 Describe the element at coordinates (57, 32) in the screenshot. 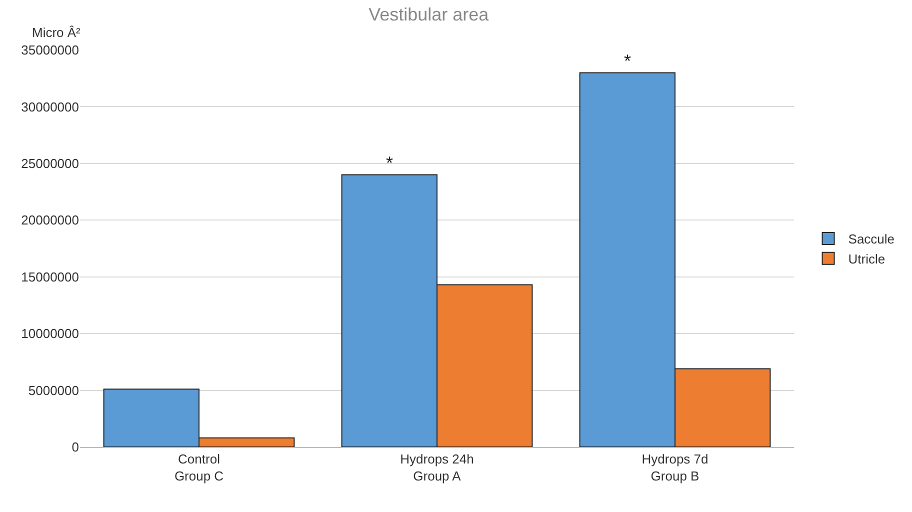

I see `y-axis-title: Micro Â²` at that location.